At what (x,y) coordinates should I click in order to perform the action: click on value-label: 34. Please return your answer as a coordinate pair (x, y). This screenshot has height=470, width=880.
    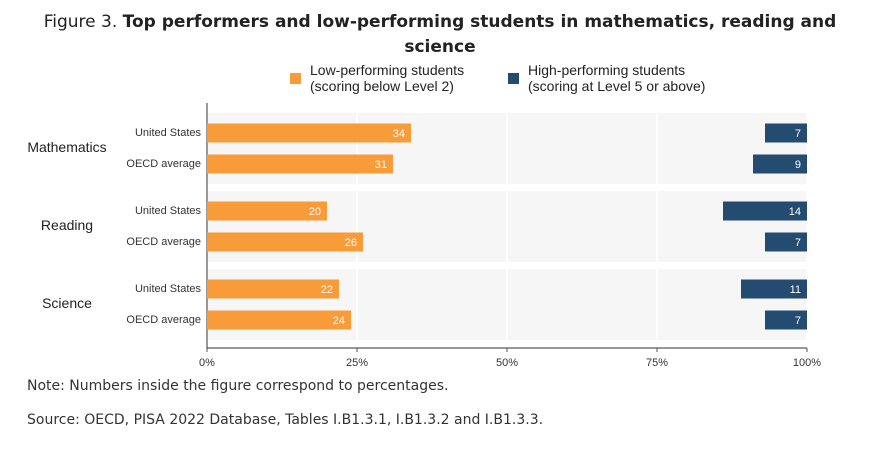
    Looking at the image, I should click on (399, 134).